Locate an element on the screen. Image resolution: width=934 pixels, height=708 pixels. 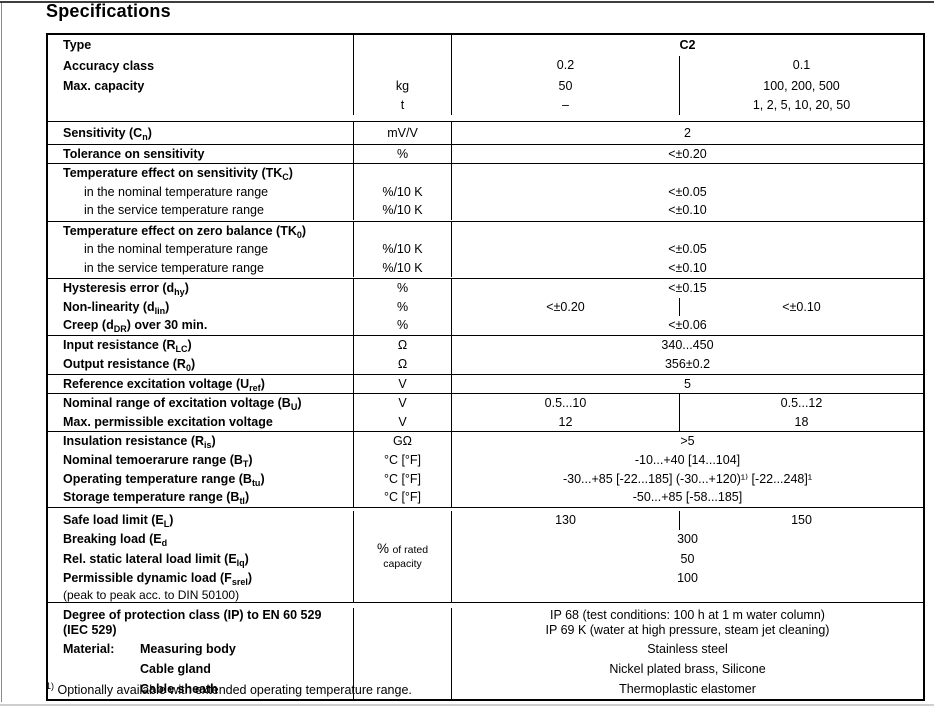
nonlinearity-value-02: <±0.20 is located at coordinates (566, 307).